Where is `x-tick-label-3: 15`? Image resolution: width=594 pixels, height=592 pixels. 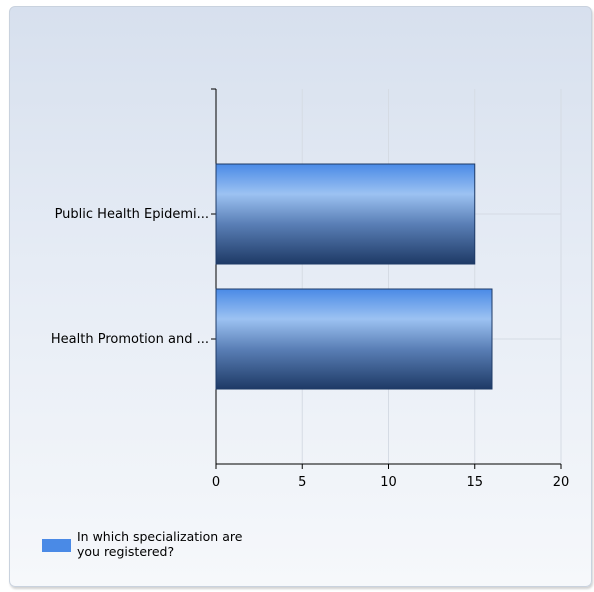 x-tick-label-3: 15 is located at coordinates (474, 482).